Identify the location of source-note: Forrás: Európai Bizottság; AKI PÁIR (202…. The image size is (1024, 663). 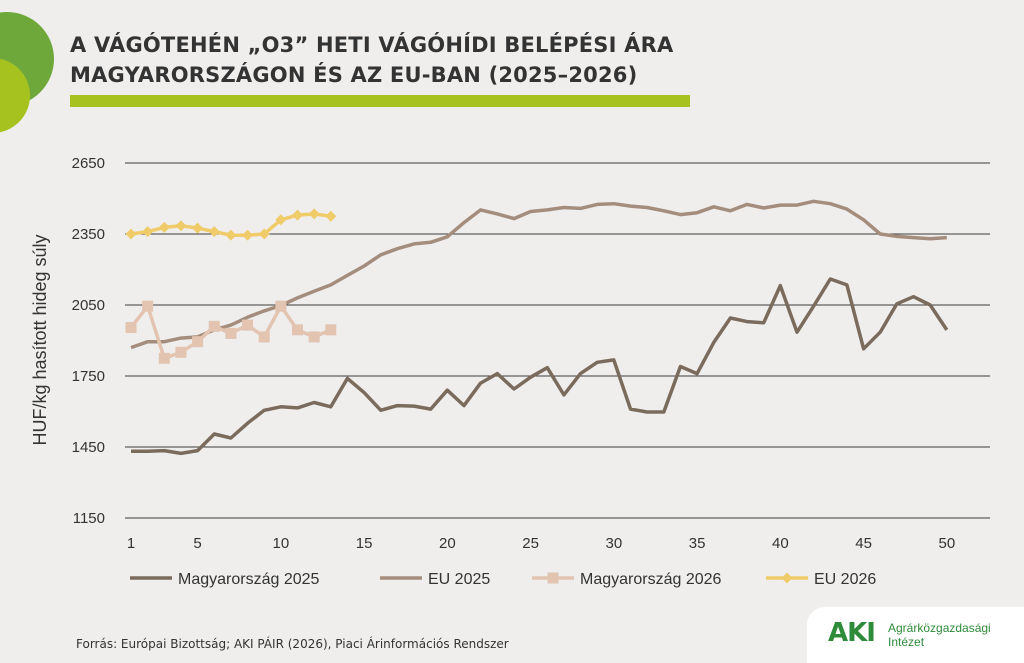
(292, 644).